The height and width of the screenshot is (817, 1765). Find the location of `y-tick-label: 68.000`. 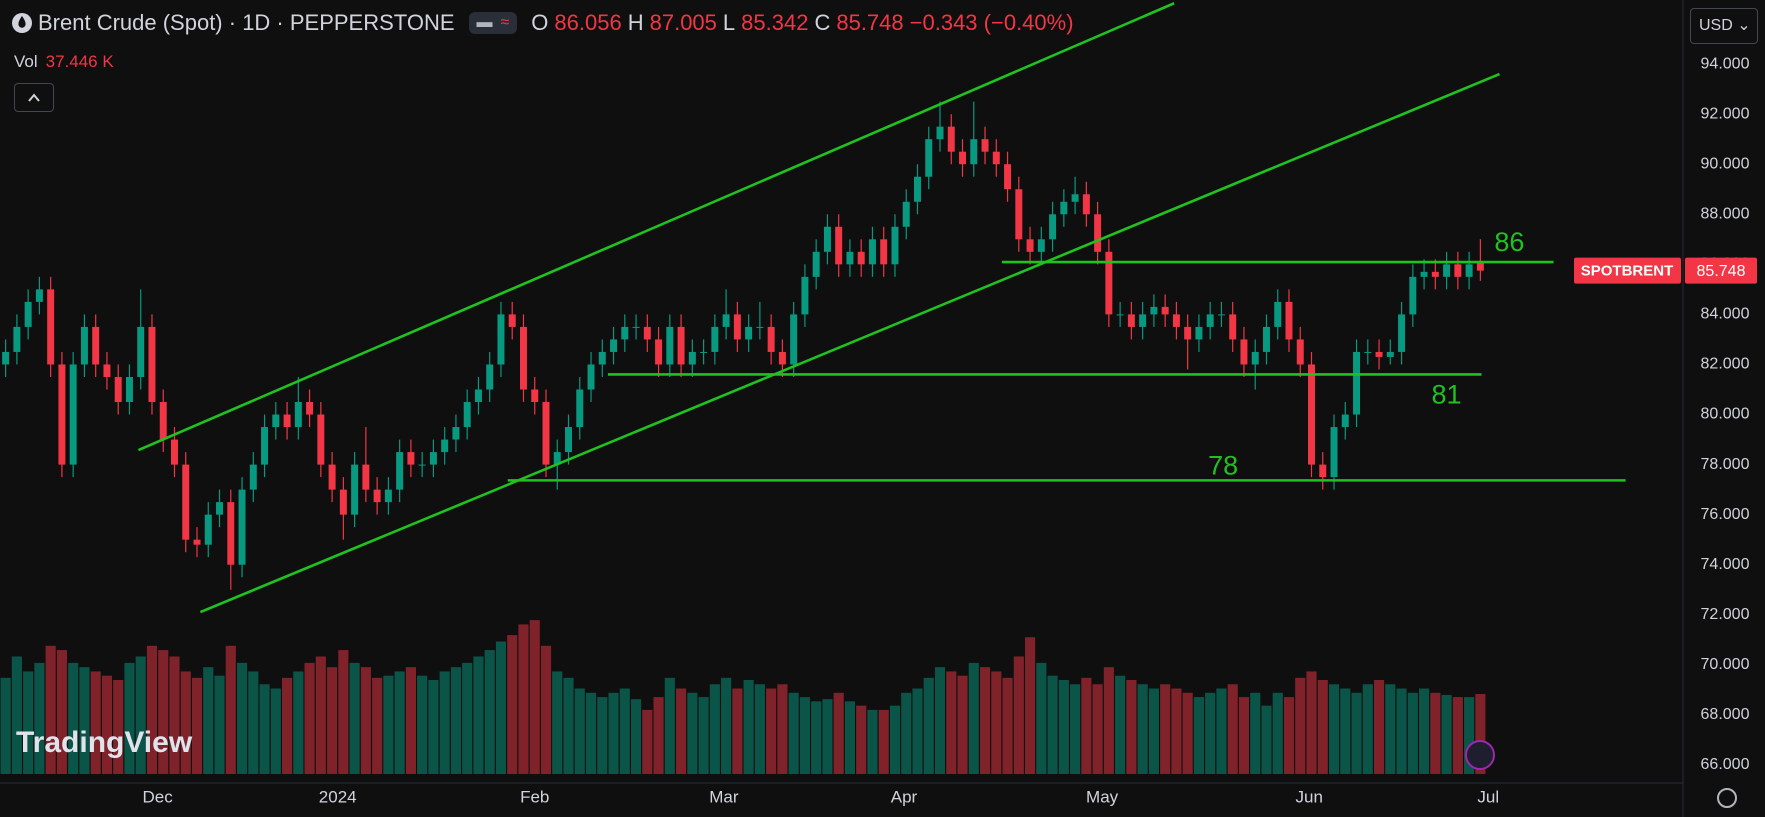

y-tick-label: 68.000 is located at coordinates (1725, 714).